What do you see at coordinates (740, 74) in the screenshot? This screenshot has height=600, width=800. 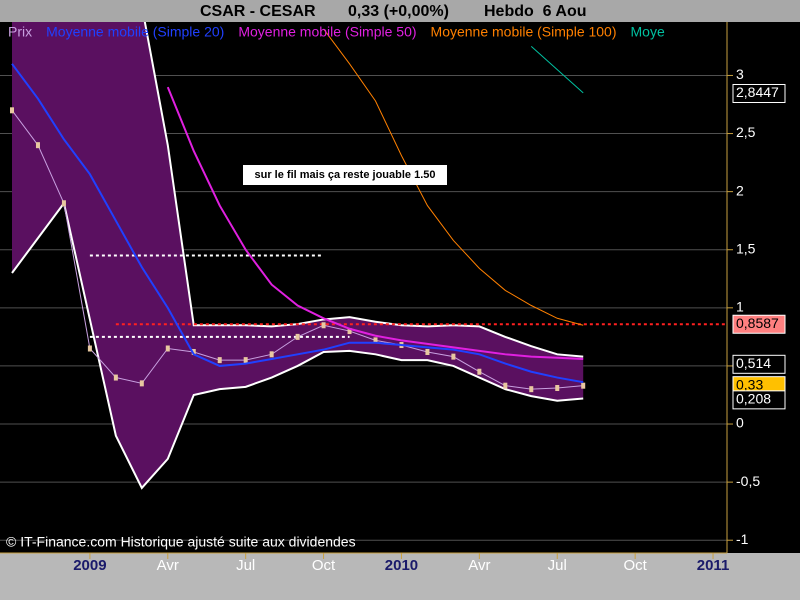 I see `y-tick-label: 3` at bounding box center [740, 74].